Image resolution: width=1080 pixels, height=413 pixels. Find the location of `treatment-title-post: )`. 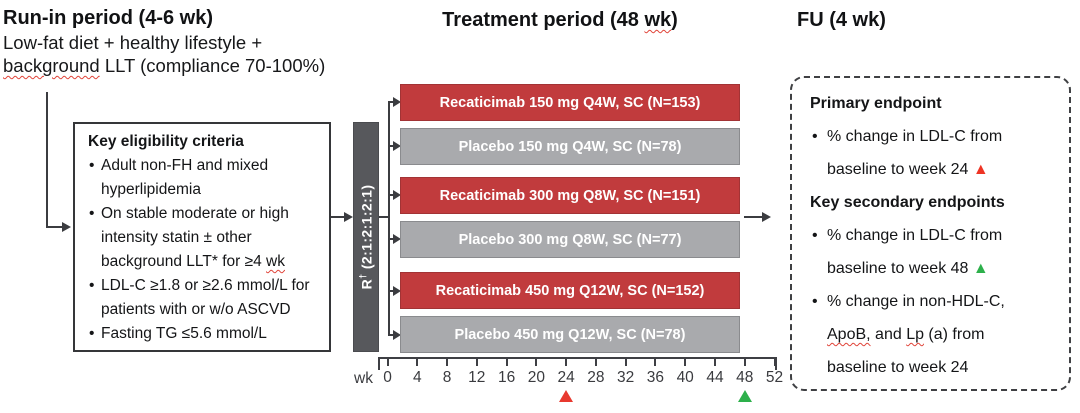

treatment-title-post: ) is located at coordinates (674, 20).